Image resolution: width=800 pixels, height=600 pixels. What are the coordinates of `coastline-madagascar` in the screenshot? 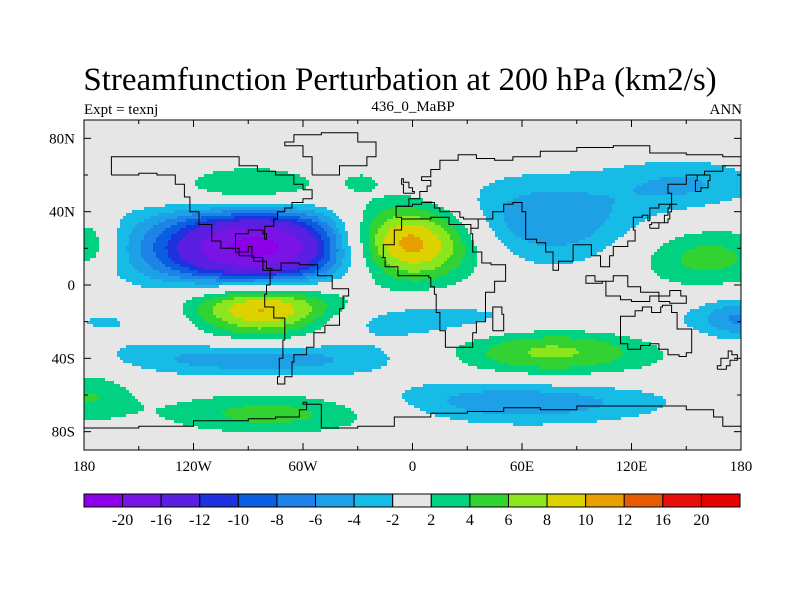 It's located at (498, 319).